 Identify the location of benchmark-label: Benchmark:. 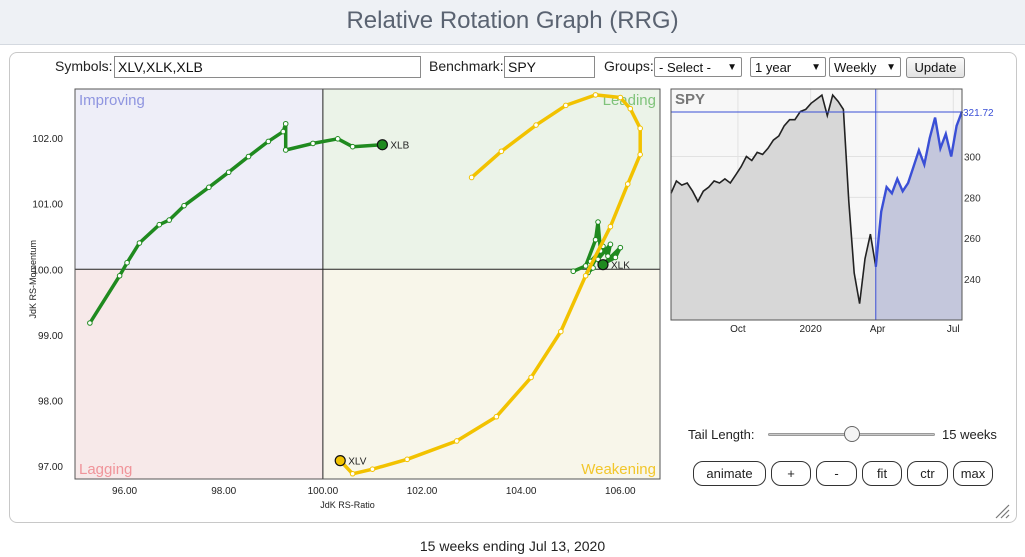
(466, 66).